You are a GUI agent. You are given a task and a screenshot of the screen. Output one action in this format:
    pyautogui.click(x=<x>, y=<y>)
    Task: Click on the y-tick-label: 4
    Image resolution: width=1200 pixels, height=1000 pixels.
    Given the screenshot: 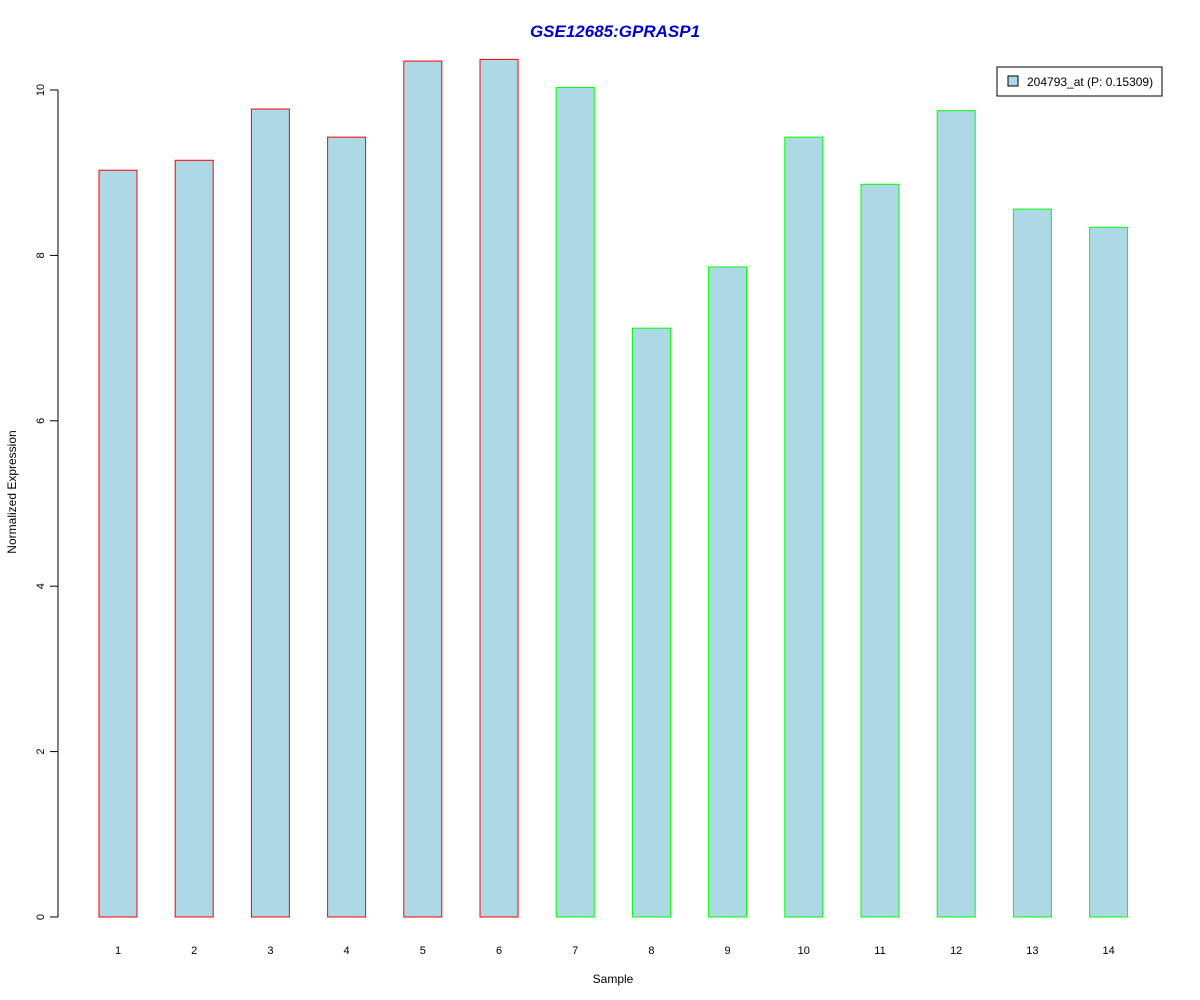 What is the action you would take?
    pyautogui.click(x=41, y=586)
    